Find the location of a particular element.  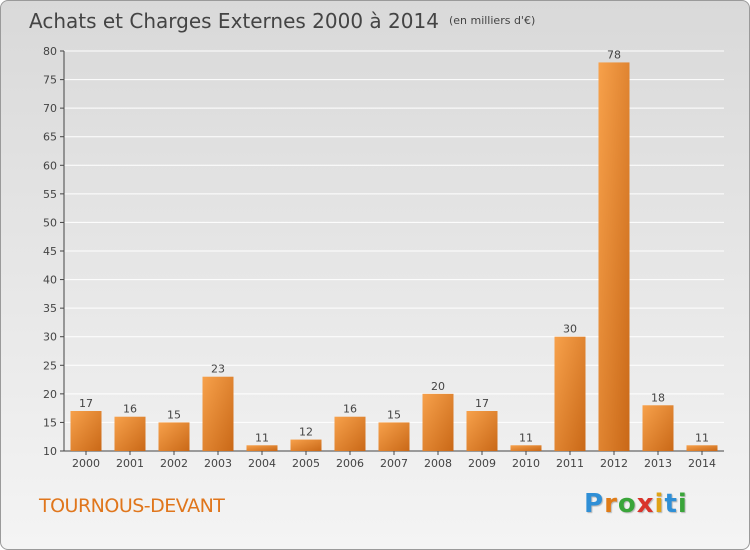

x-tick-label-2009: 2009 is located at coordinates (482, 463).